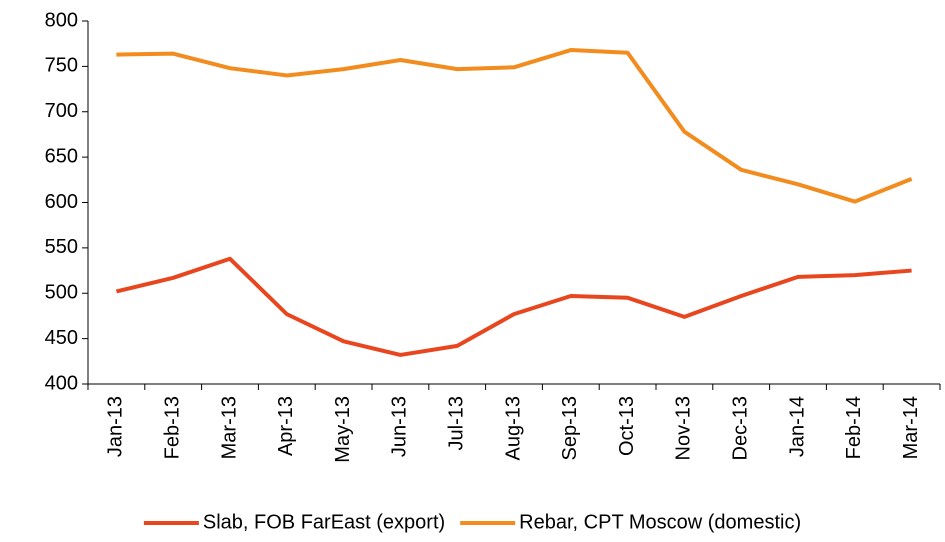  I want to click on x-tick-label: May-13, so click(343, 429).